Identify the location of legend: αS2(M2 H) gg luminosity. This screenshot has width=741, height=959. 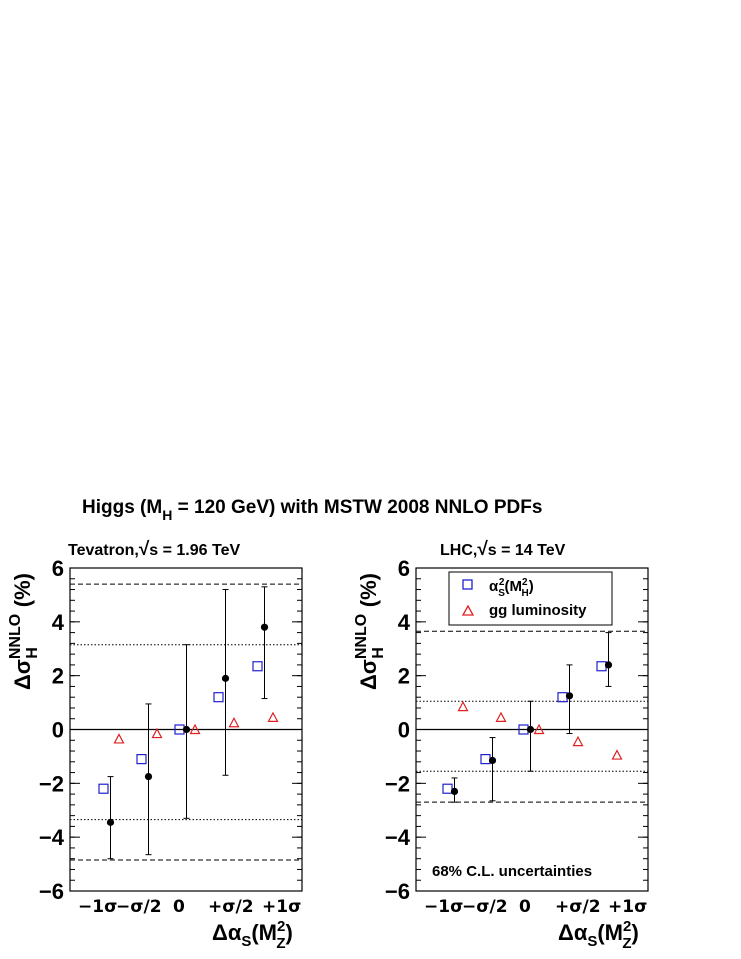
(530, 598).